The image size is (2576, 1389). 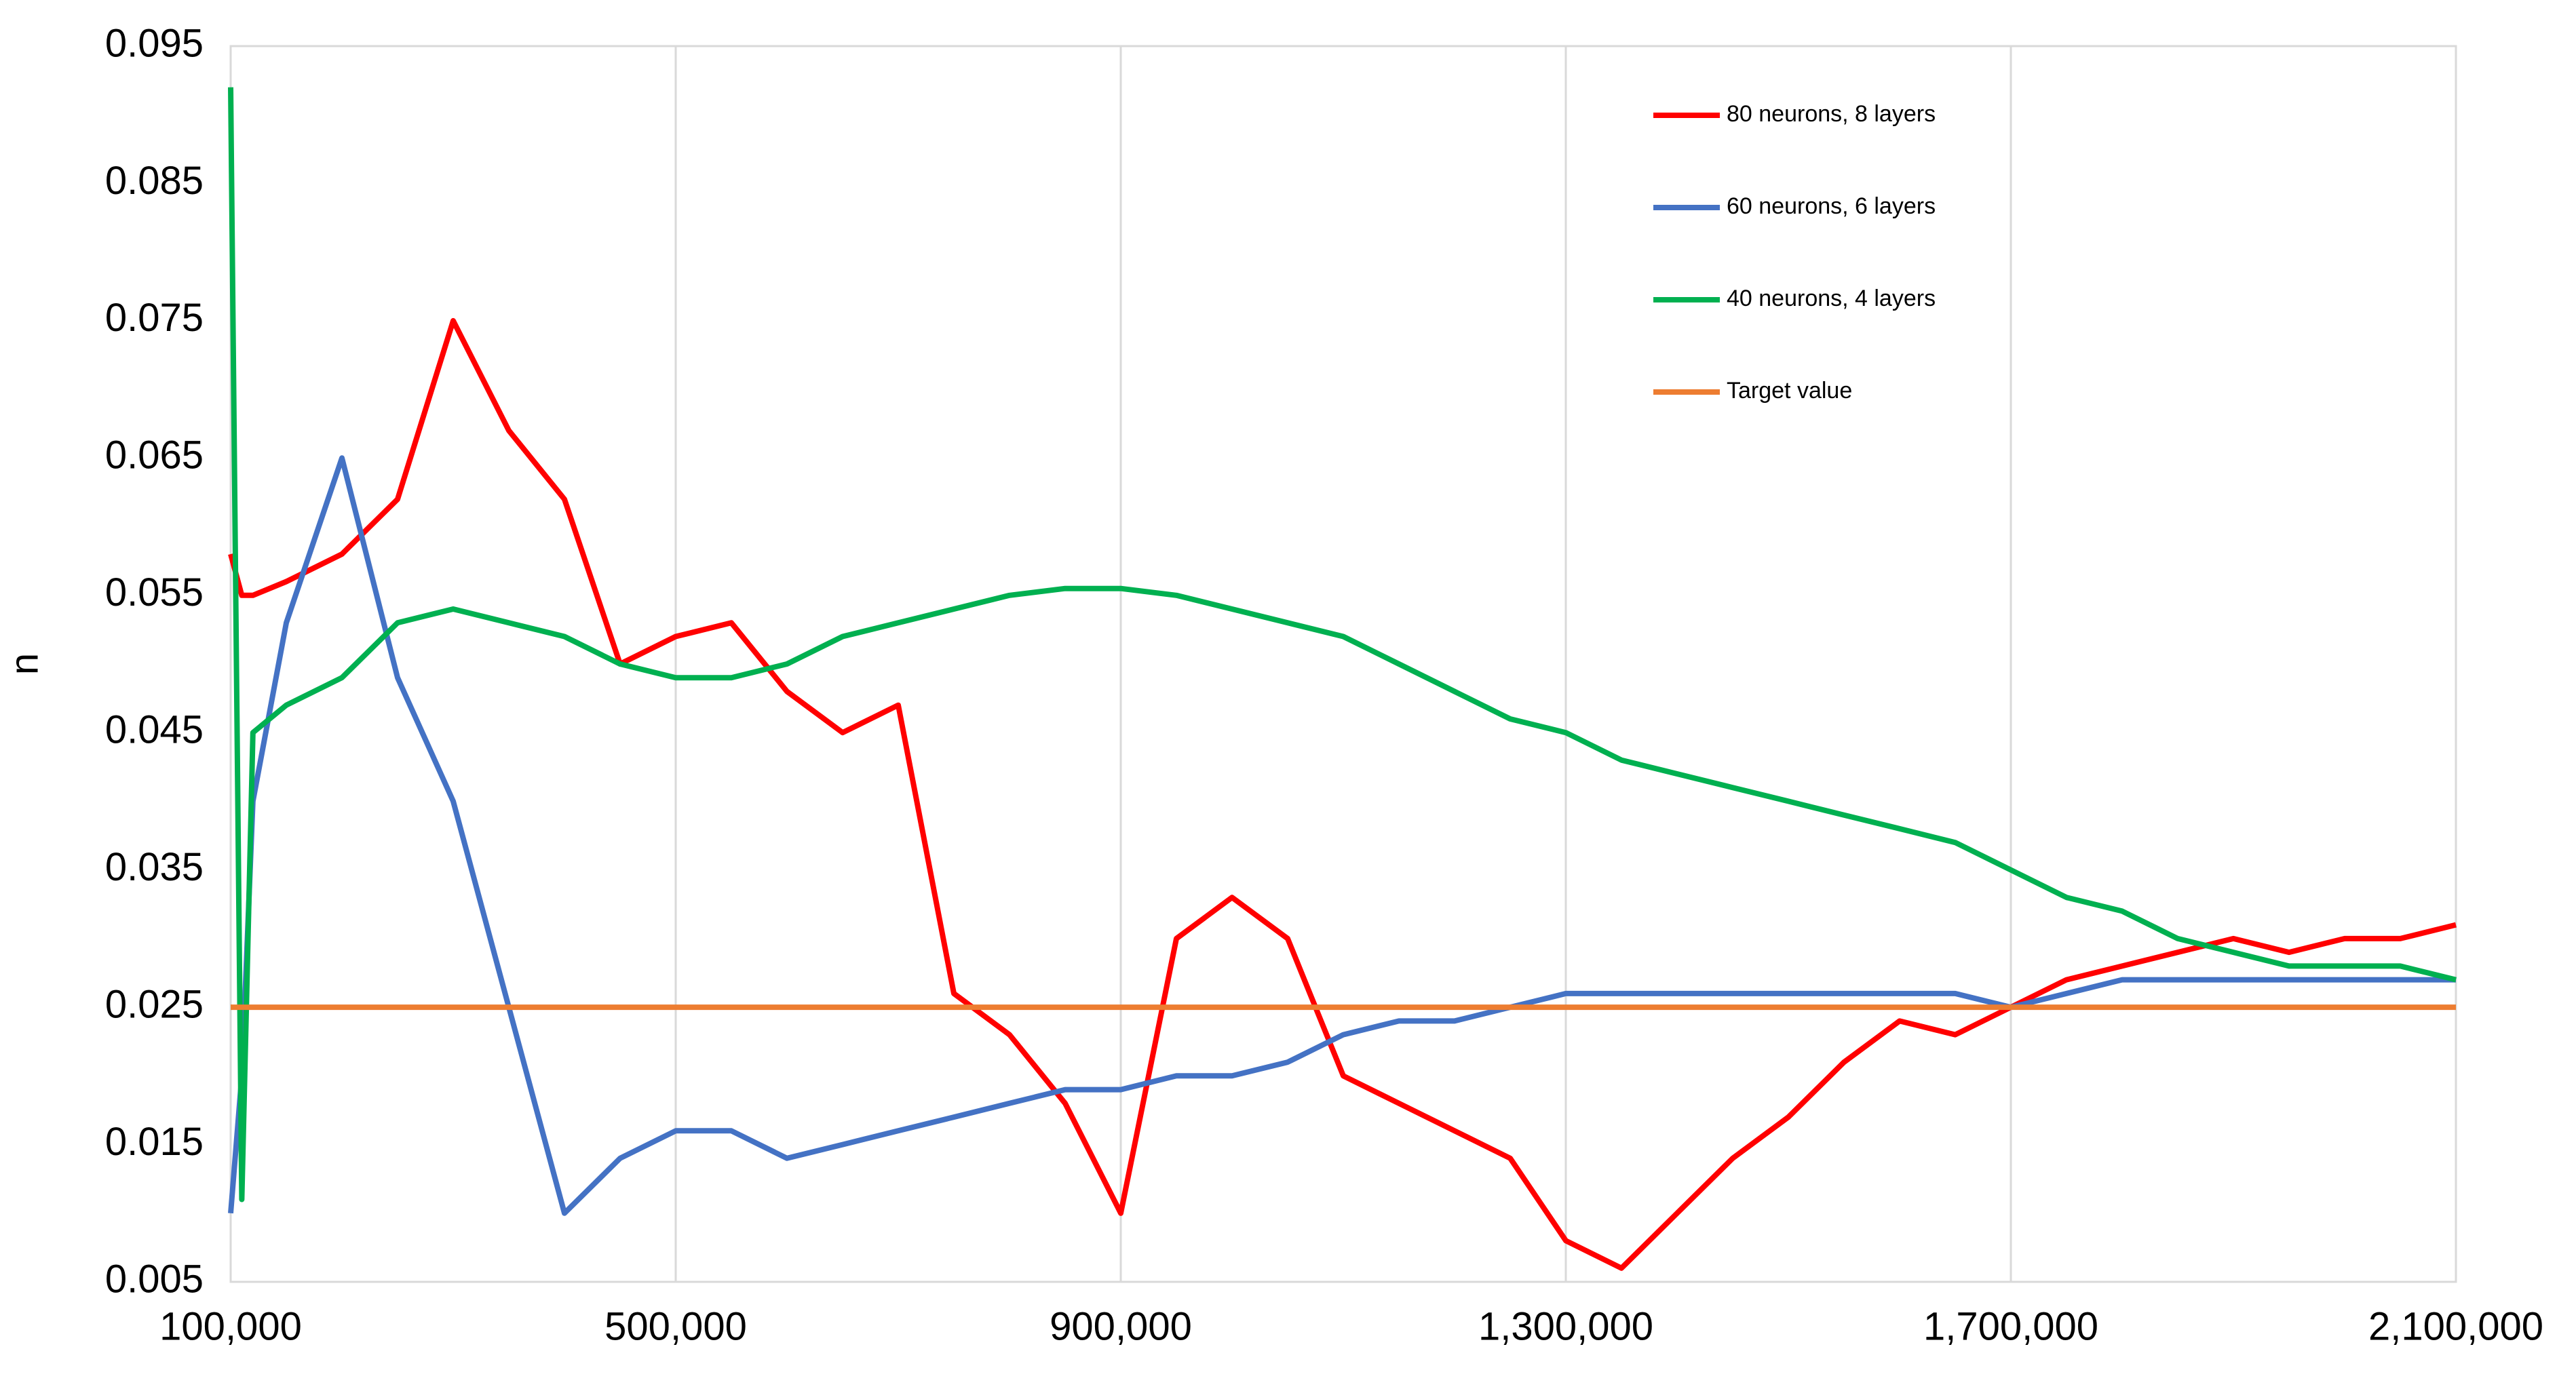 I want to click on x-tick-label: 900,000, so click(x=1121, y=1326).